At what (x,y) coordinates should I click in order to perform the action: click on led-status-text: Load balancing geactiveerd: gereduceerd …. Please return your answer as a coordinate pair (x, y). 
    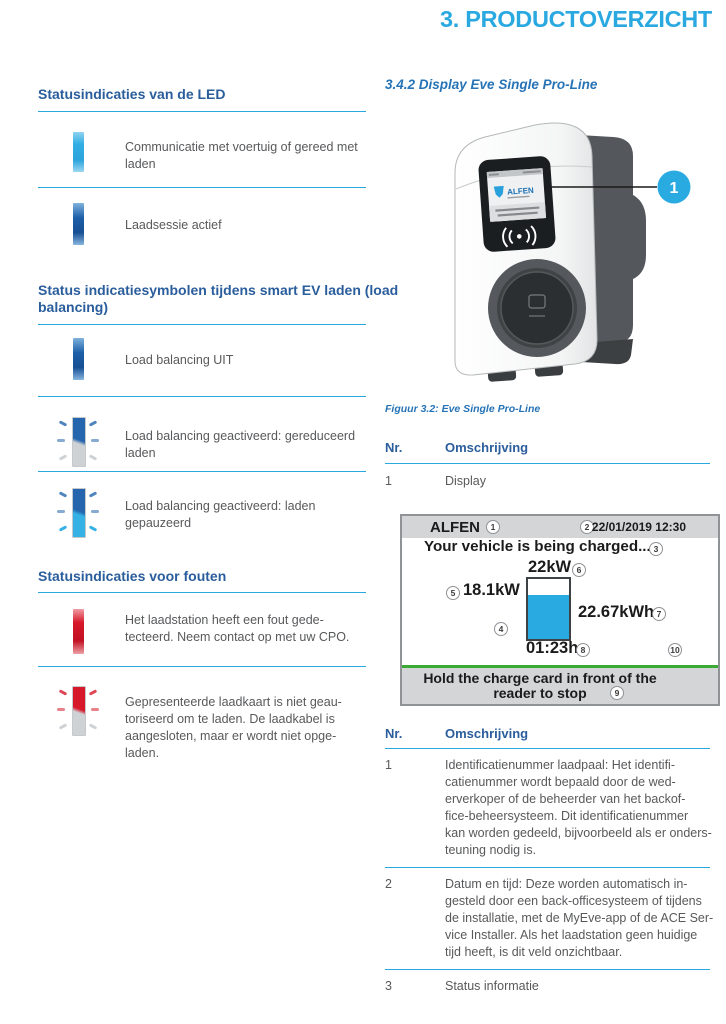
    Looking at the image, I should click on (240, 444).